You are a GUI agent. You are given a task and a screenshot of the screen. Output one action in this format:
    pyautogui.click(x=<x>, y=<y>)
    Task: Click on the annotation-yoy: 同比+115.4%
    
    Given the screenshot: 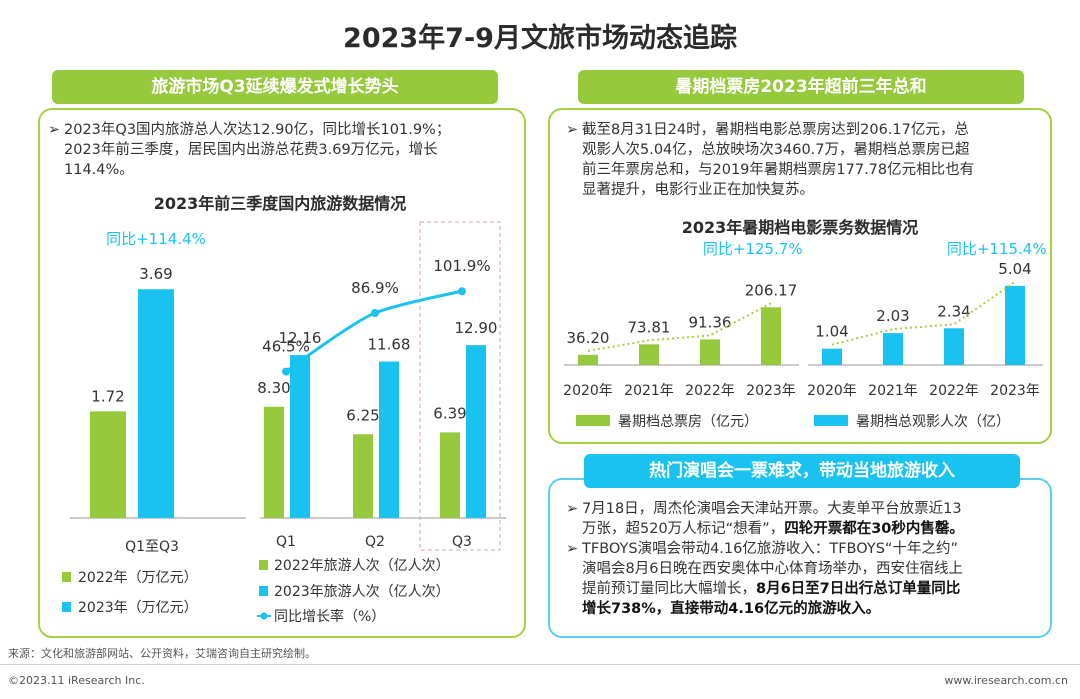 What is the action you would take?
    pyautogui.click(x=997, y=249)
    